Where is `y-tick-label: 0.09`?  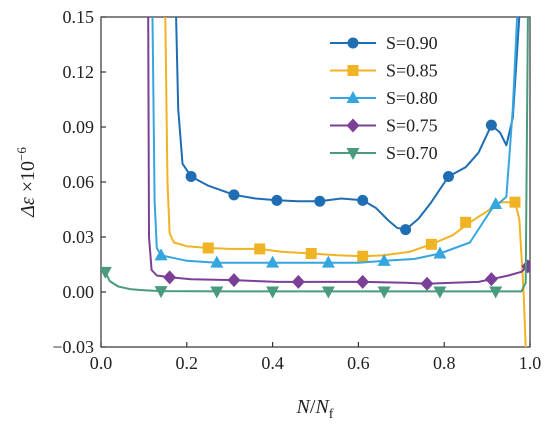
y-tick-label: 0.09 is located at coordinates (79, 127).